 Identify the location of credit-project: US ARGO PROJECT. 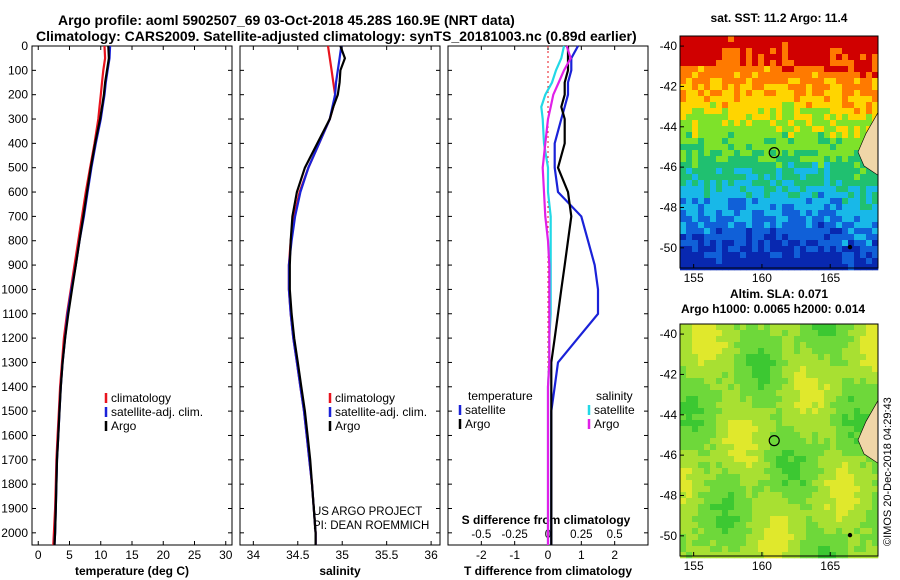
(367, 512).